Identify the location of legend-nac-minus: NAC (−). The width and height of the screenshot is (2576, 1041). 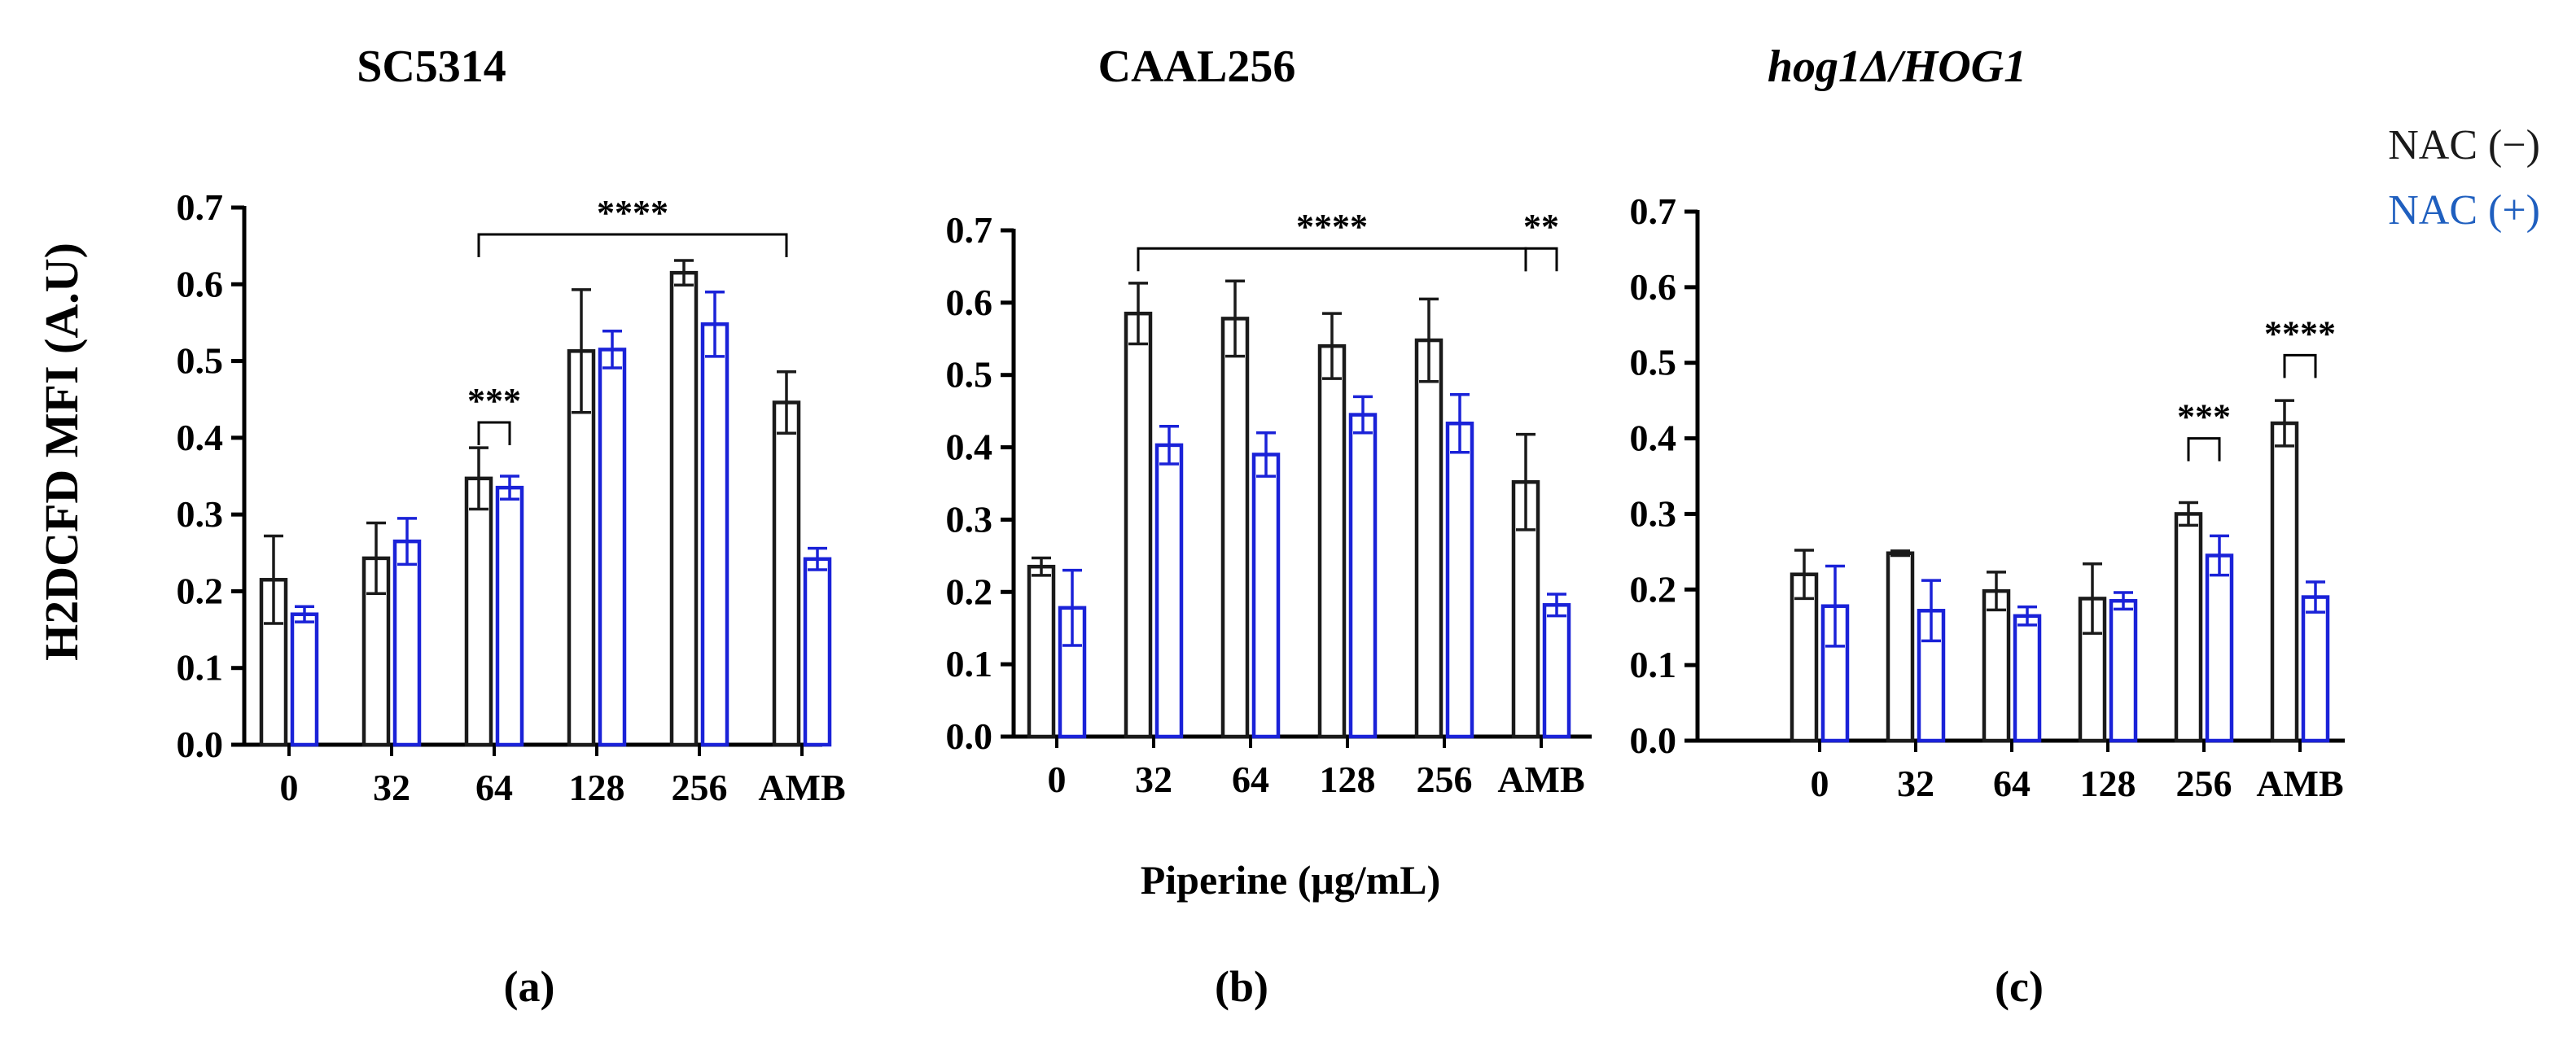
(2464, 145).